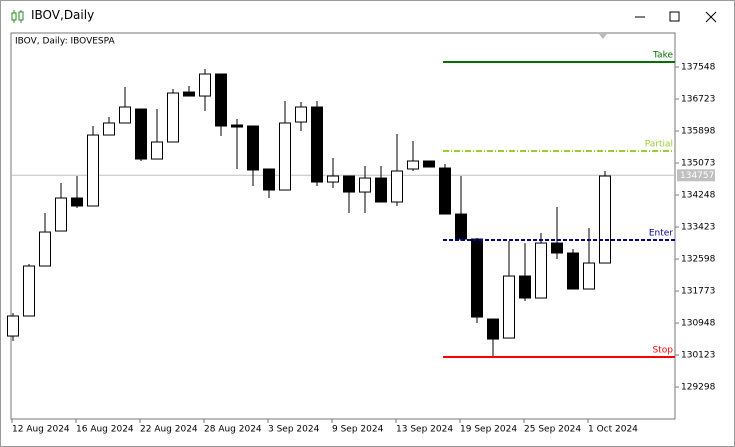 This screenshot has width=735, height=447. What do you see at coordinates (603, 36) in the screenshot?
I see `scroll-marker` at bounding box center [603, 36].